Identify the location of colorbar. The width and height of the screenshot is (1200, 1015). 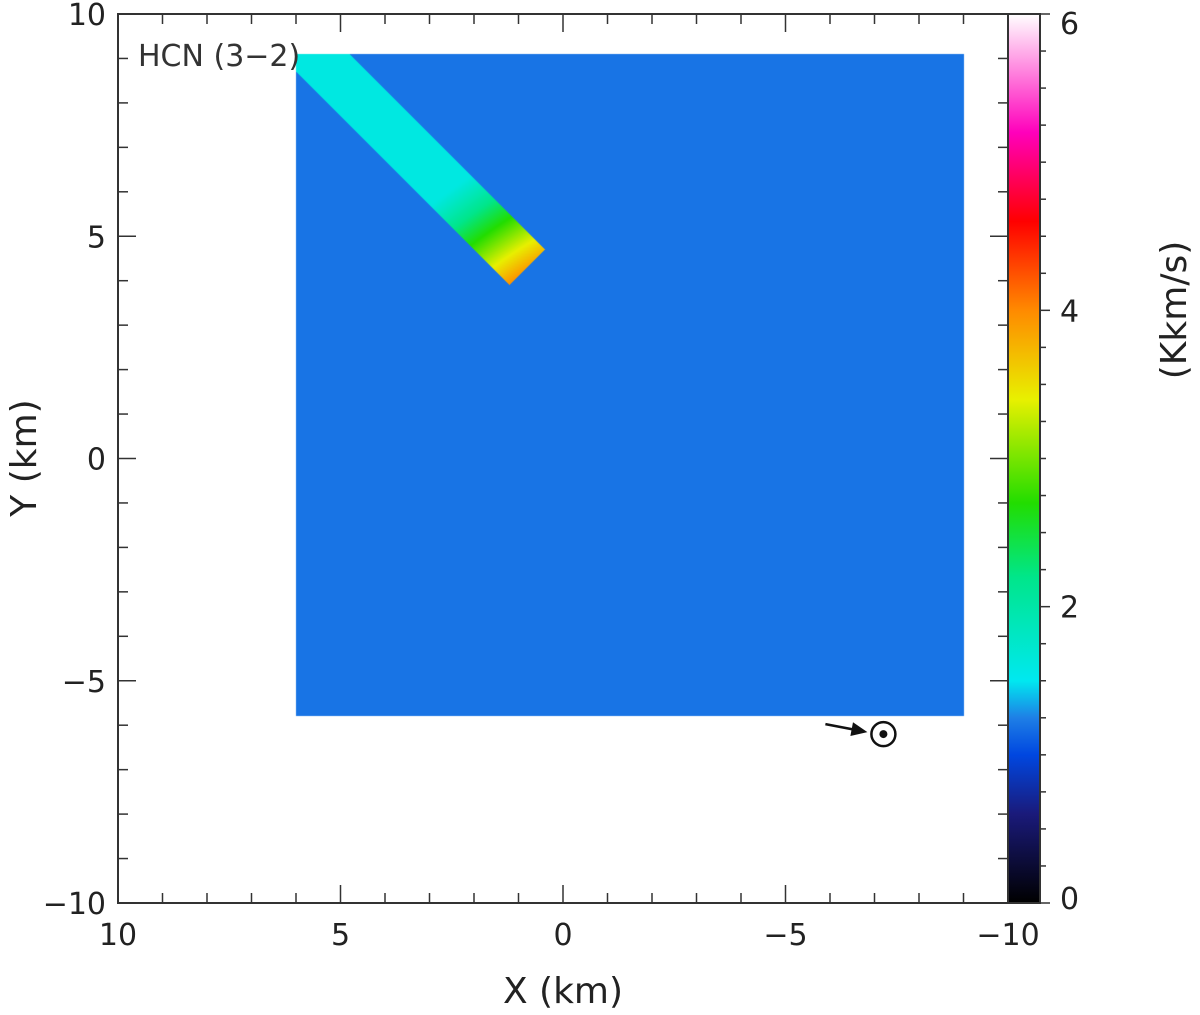
(1024, 458).